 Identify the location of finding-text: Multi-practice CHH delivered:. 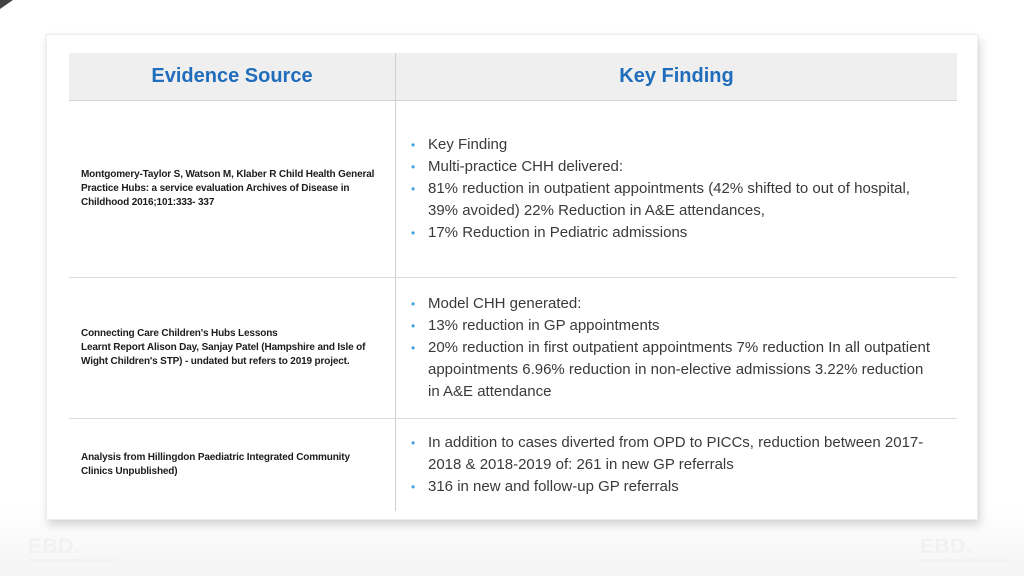
(526, 166).